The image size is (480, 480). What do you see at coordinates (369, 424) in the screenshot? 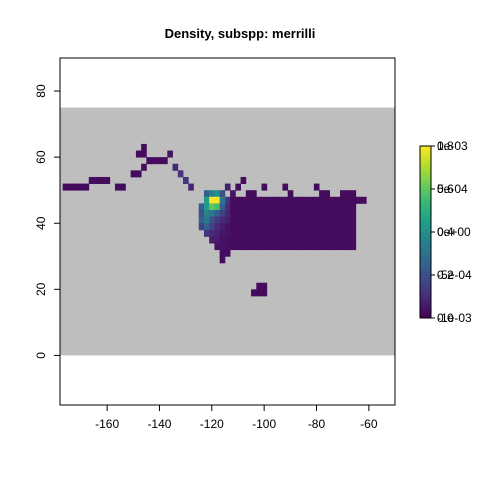
I see `x-tick-label: -60` at bounding box center [369, 424].